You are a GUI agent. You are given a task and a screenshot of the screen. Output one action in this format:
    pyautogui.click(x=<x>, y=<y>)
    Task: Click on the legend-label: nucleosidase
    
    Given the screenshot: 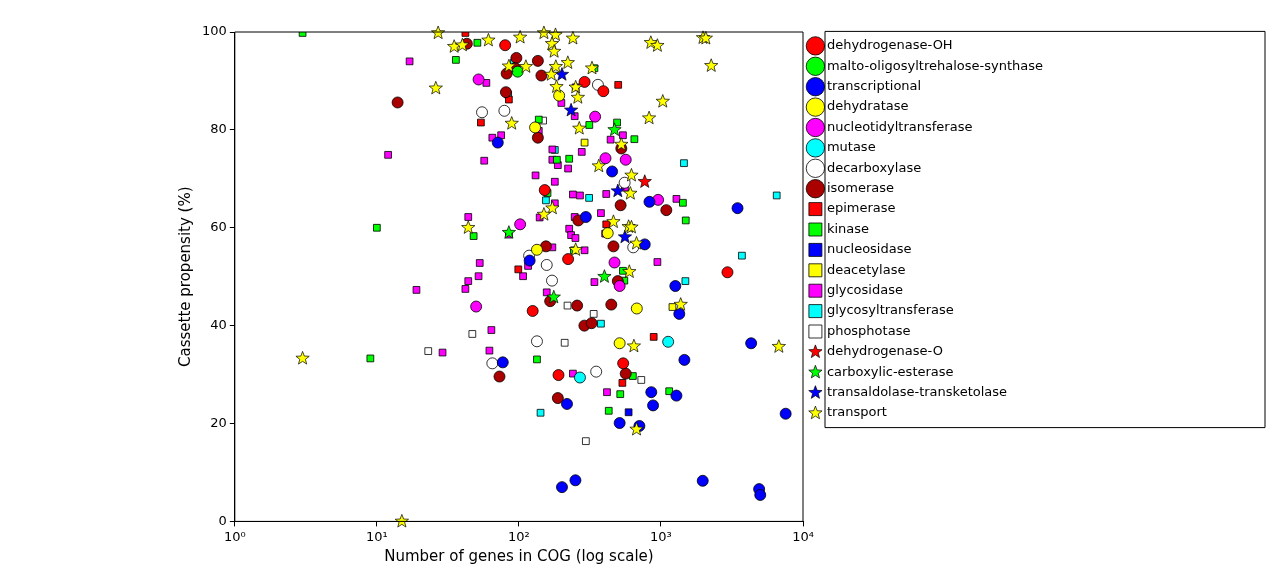 What is the action you would take?
    pyautogui.click(x=869, y=249)
    